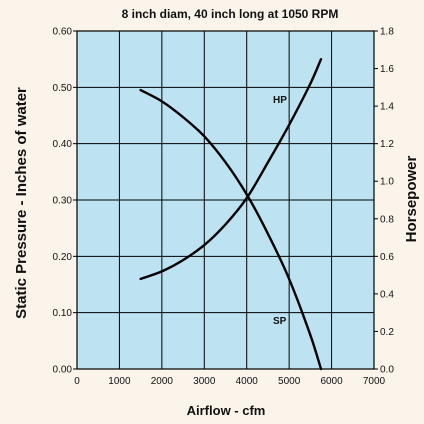  What do you see at coordinates (63, 313) in the screenshot?
I see `y-left-tick-label: 0.10` at bounding box center [63, 313].